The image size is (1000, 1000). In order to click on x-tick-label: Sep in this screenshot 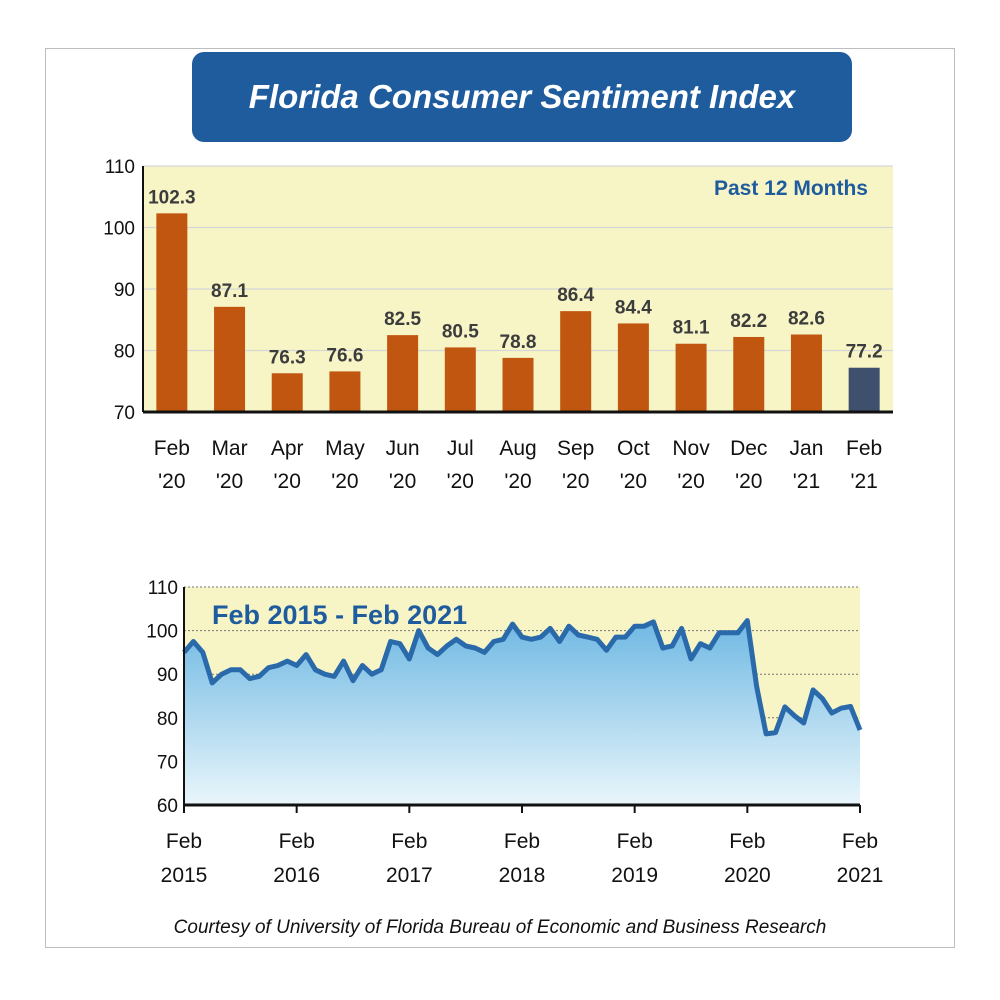, I will do `click(575, 448)`.